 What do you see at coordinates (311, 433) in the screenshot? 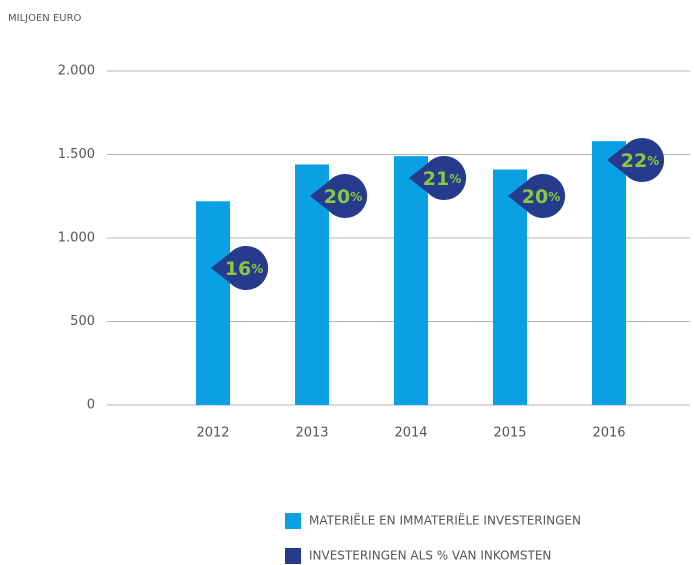
I see `x-tick-label: 2013` at bounding box center [311, 433].